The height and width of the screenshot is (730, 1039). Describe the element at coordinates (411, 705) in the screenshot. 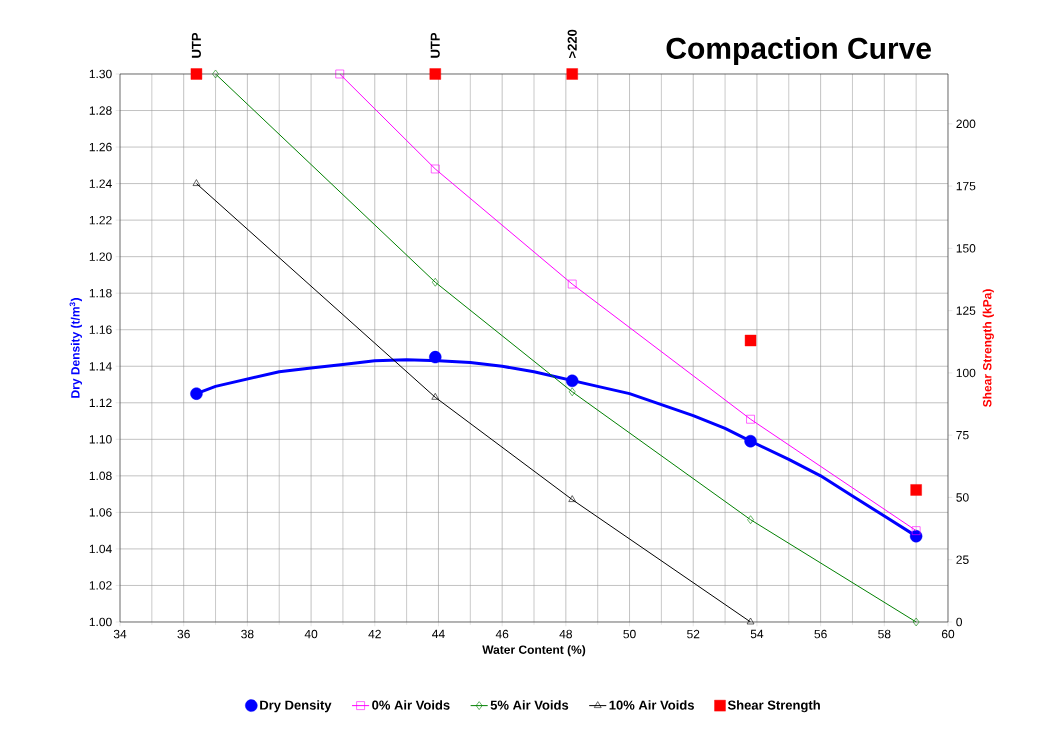

I see `legend-label: 0% Air Voids` at that location.